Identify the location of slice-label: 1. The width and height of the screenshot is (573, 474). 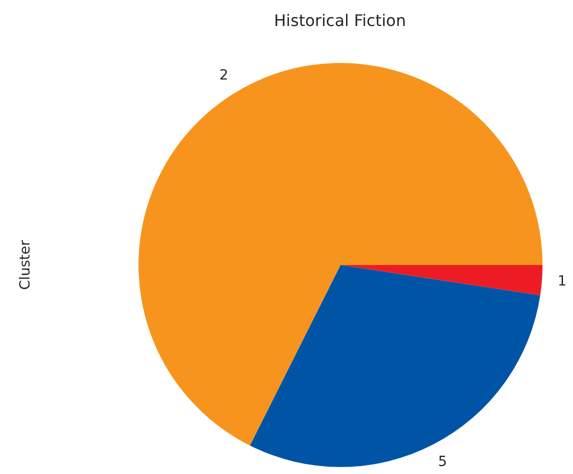
(562, 281).